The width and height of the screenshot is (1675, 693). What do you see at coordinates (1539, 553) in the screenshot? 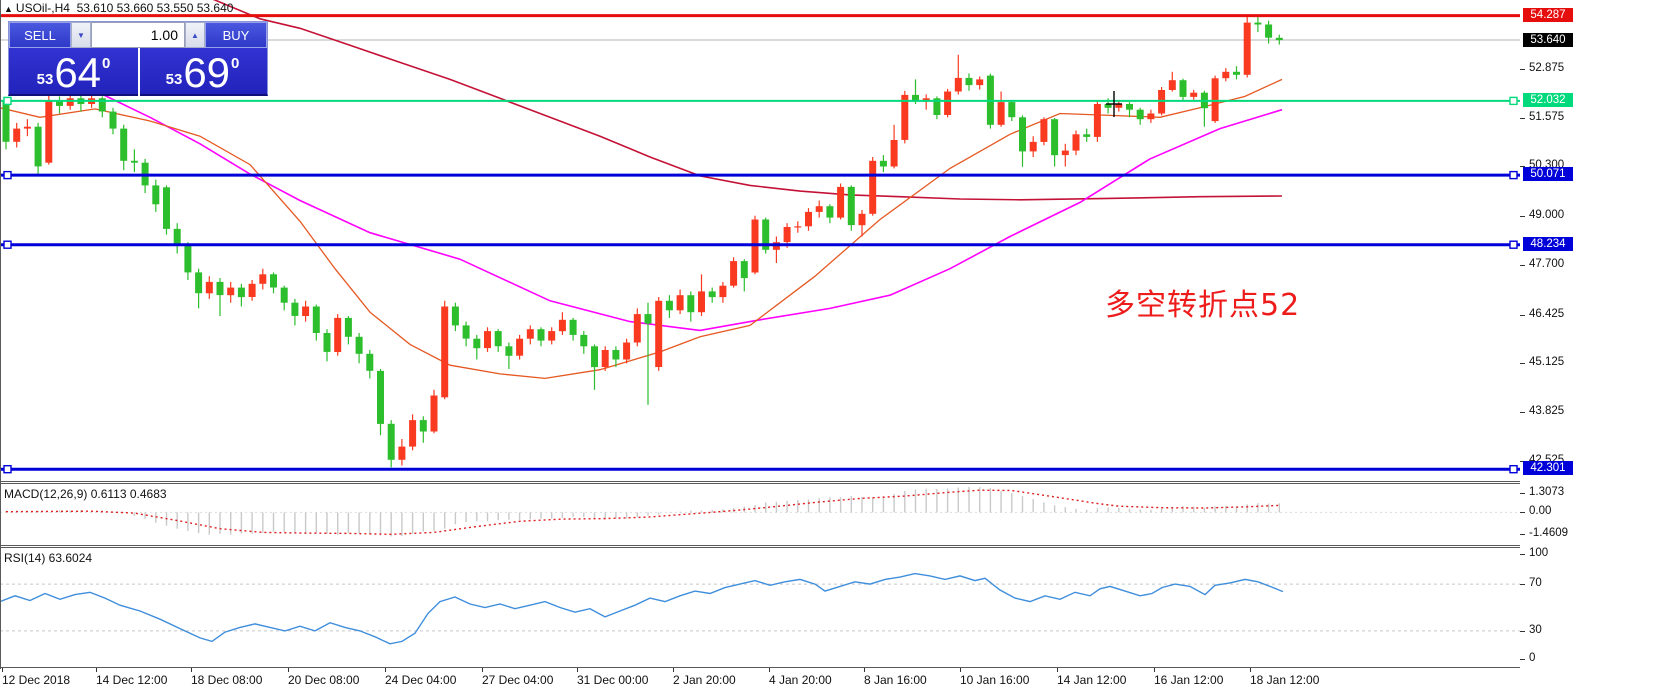
I see `rsi-tick-label: 100` at bounding box center [1539, 553].